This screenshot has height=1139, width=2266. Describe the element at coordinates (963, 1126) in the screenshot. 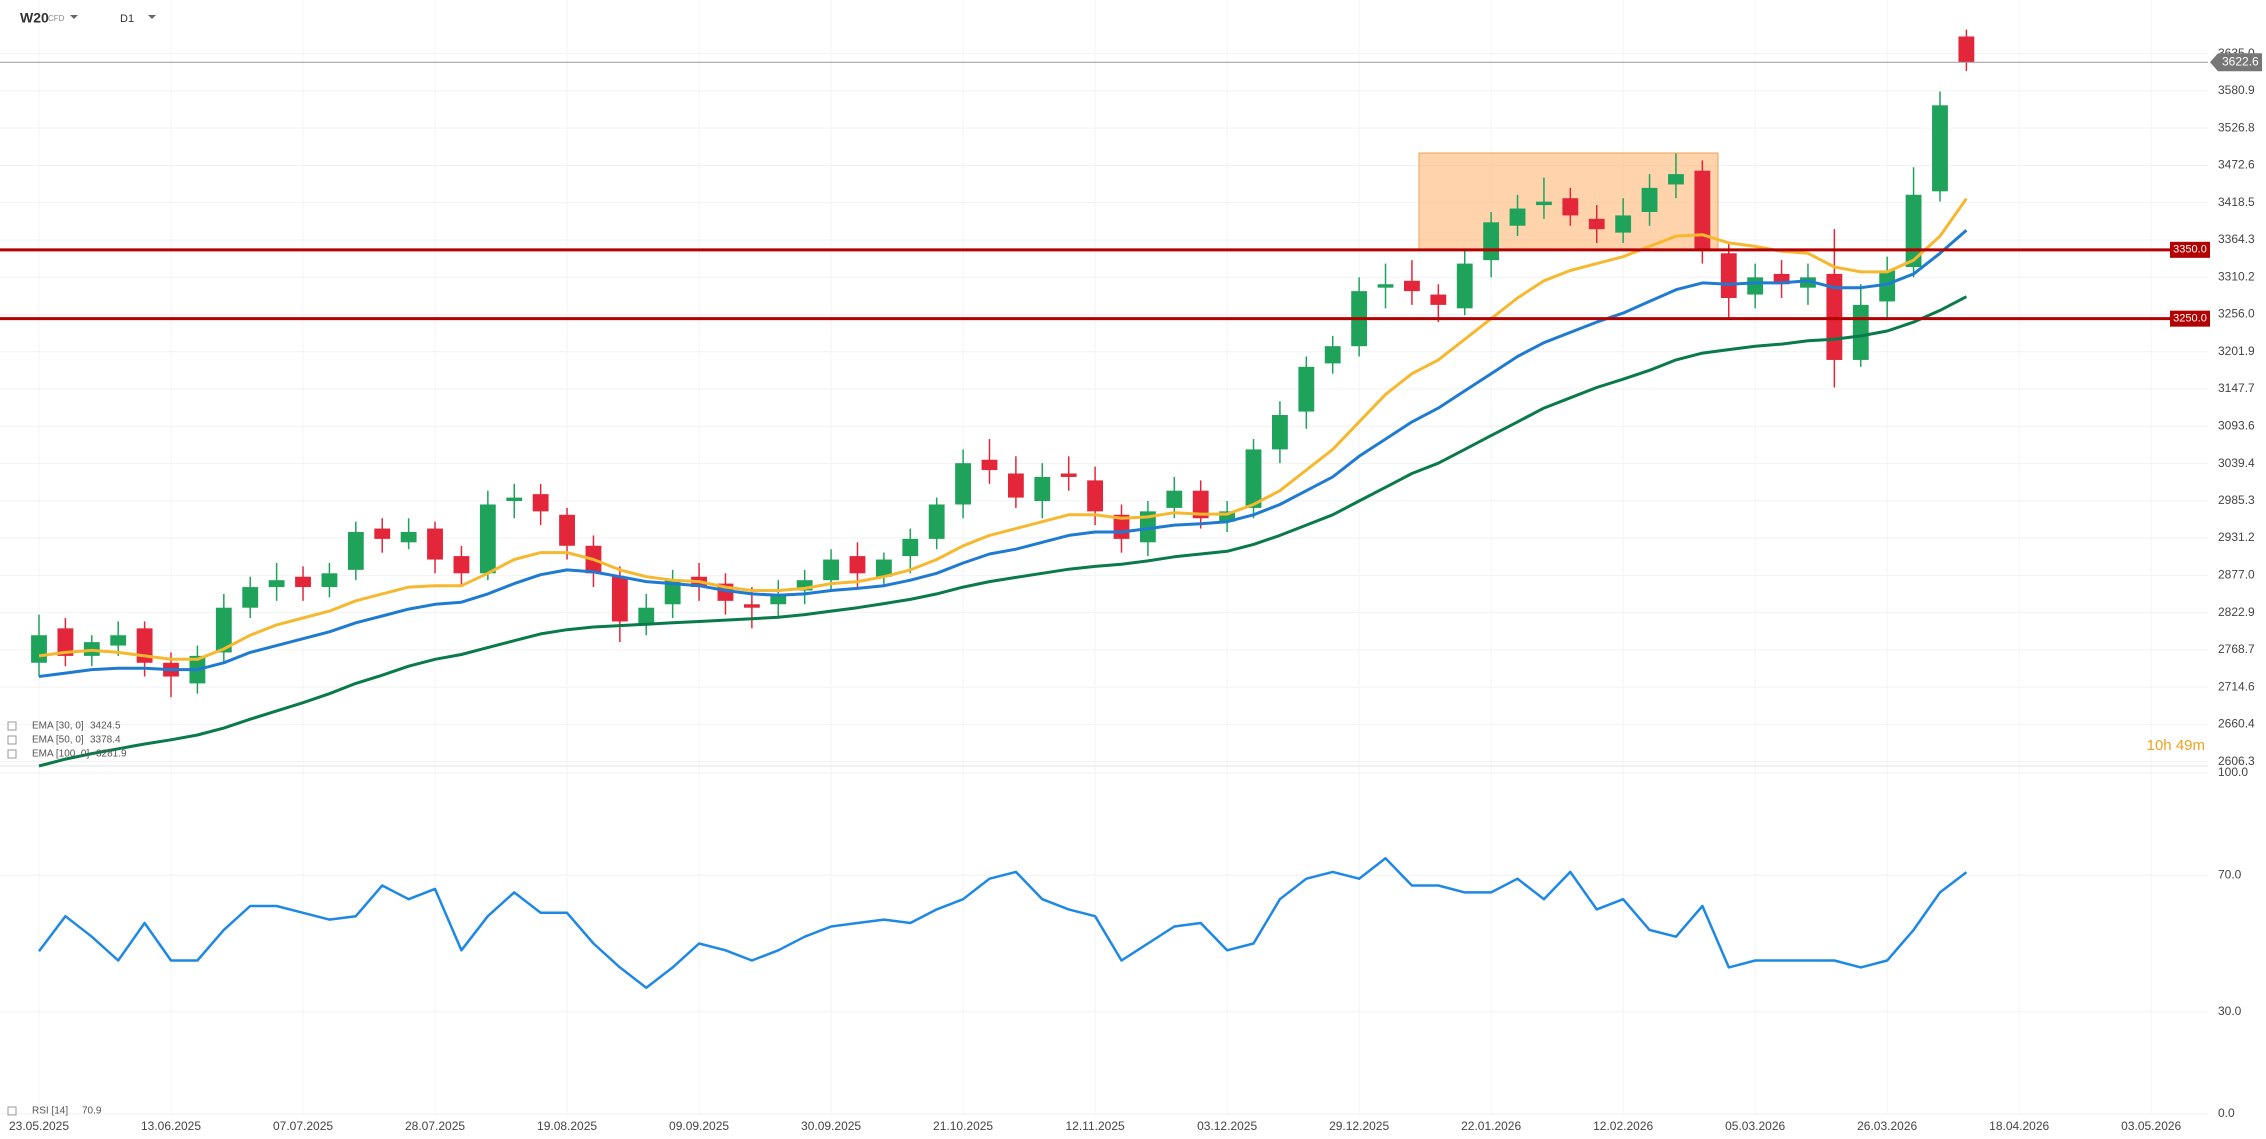

I see `x-tick-label: 21.10.2025` at that location.